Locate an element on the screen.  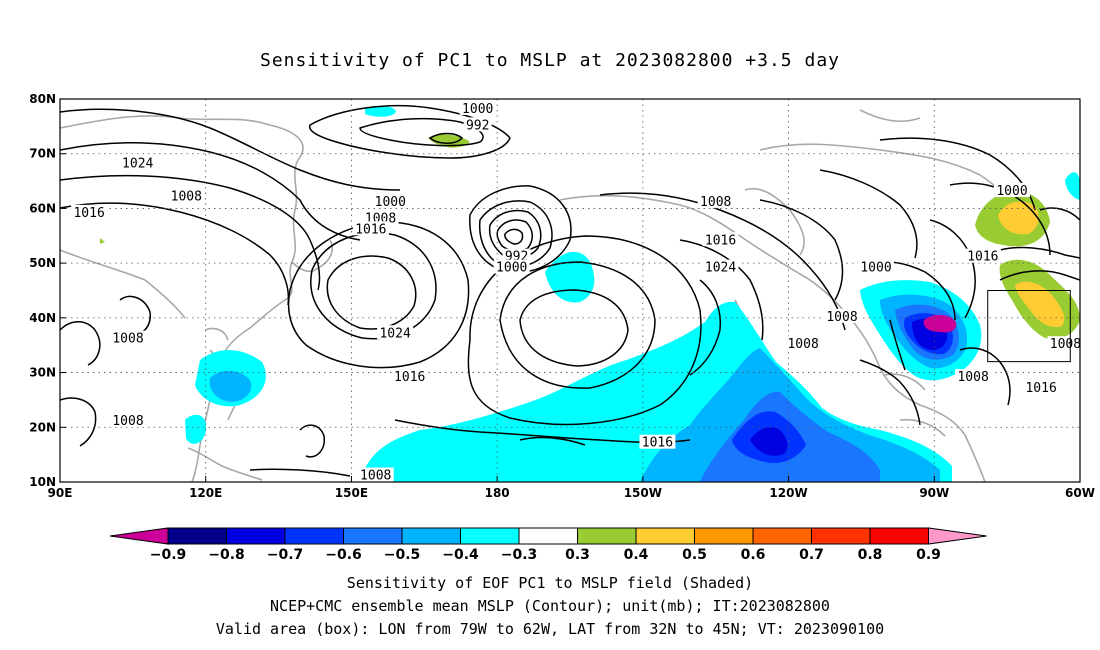
contour-label: 992 is located at coordinates (477, 125).